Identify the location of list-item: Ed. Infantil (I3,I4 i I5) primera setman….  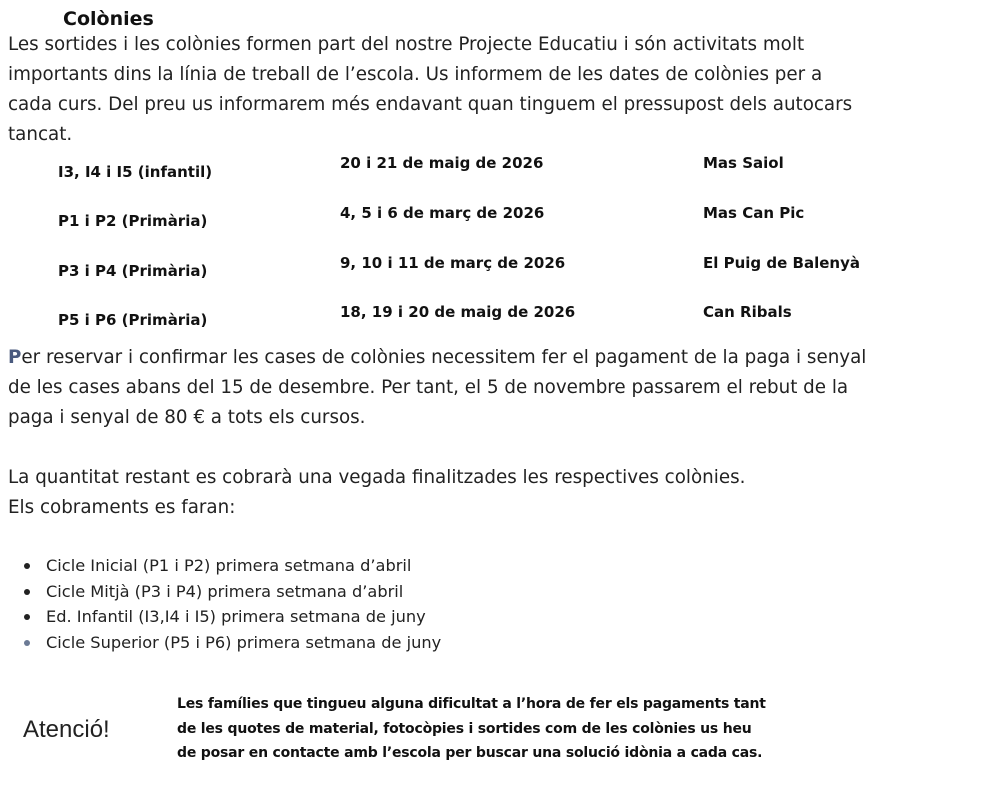
(220, 617).